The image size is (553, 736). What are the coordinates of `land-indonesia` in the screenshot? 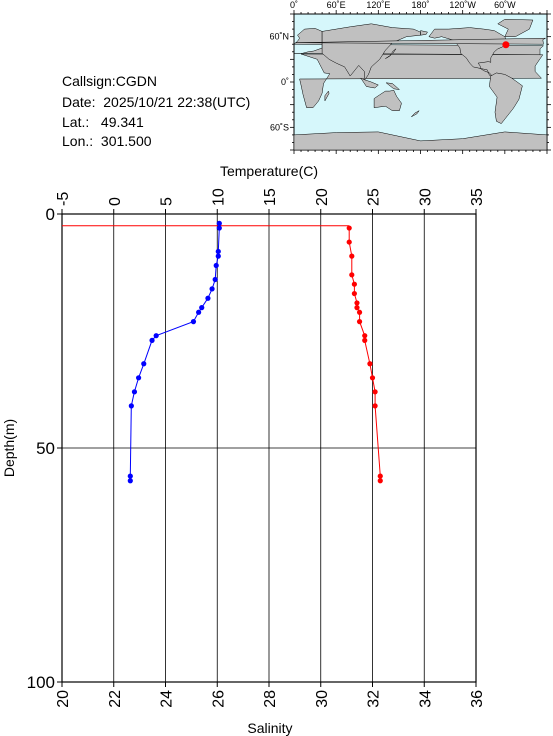 It's located at (369, 83).